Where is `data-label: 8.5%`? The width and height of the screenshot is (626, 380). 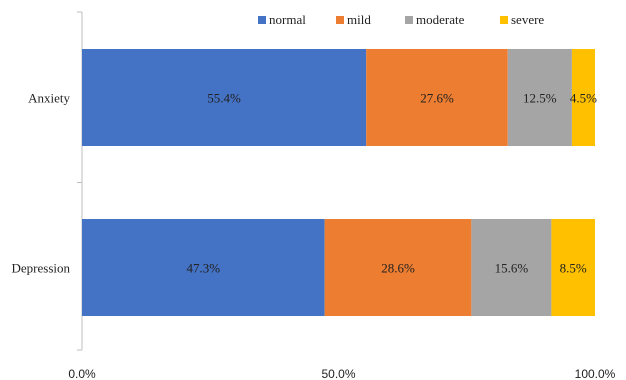
data-label: 8.5% is located at coordinates (573, 268).